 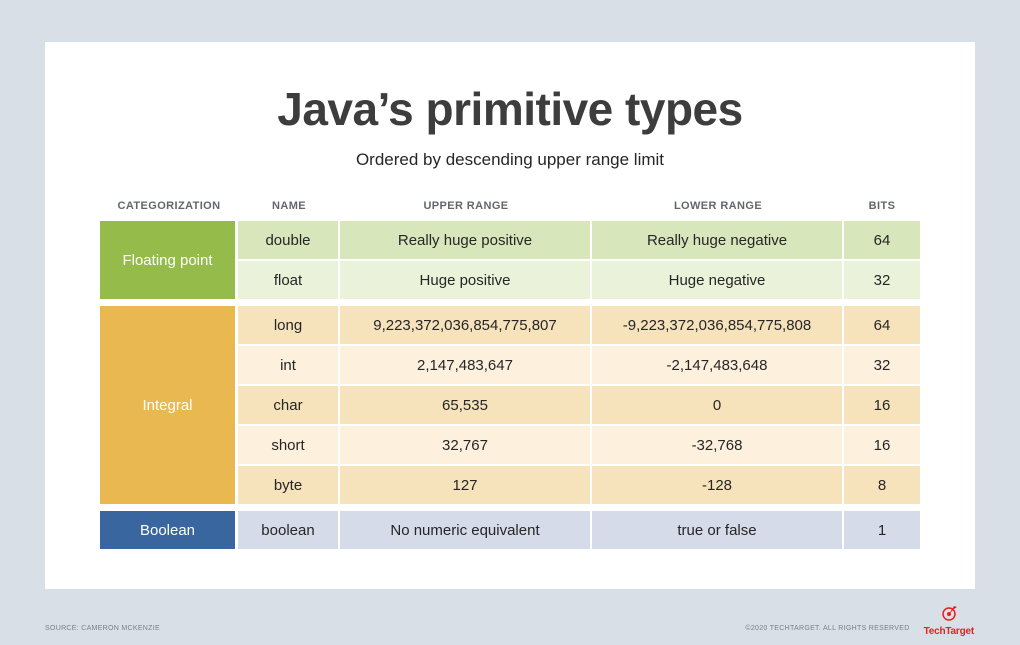 I want to click on table-row: short 32,767 -32,768 16, so click(x=579, y=445).